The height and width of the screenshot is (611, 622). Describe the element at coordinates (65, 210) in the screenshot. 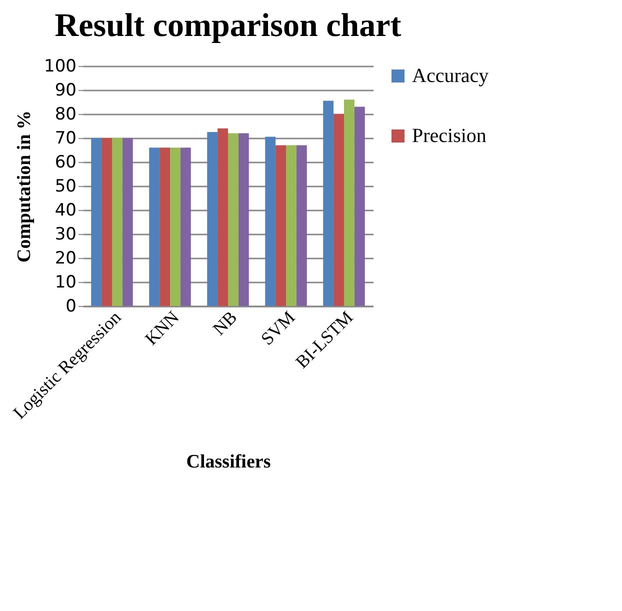

I see `y-tick-label: 40` at that location.